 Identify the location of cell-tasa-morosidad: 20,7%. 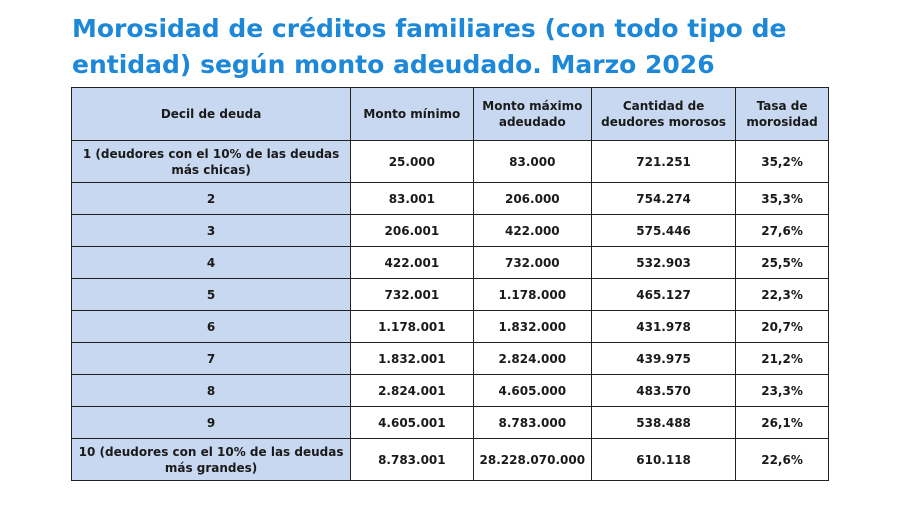
(782, 326).